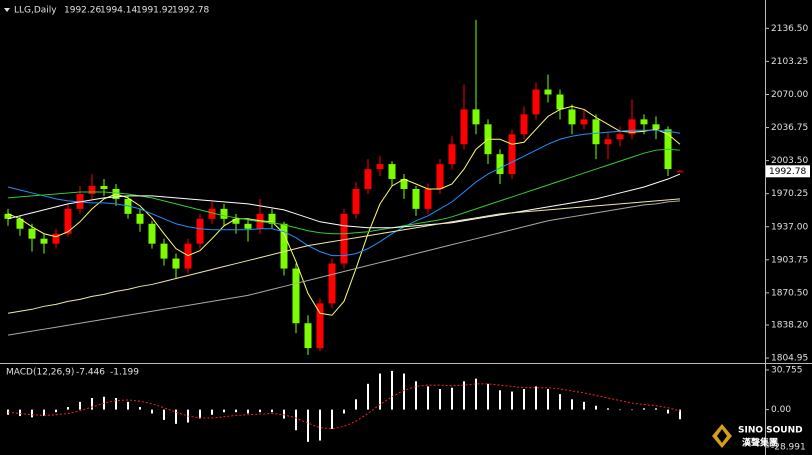 The image size is (812, 455). I want to click on header-open: 1992.26, so click(82, 11).